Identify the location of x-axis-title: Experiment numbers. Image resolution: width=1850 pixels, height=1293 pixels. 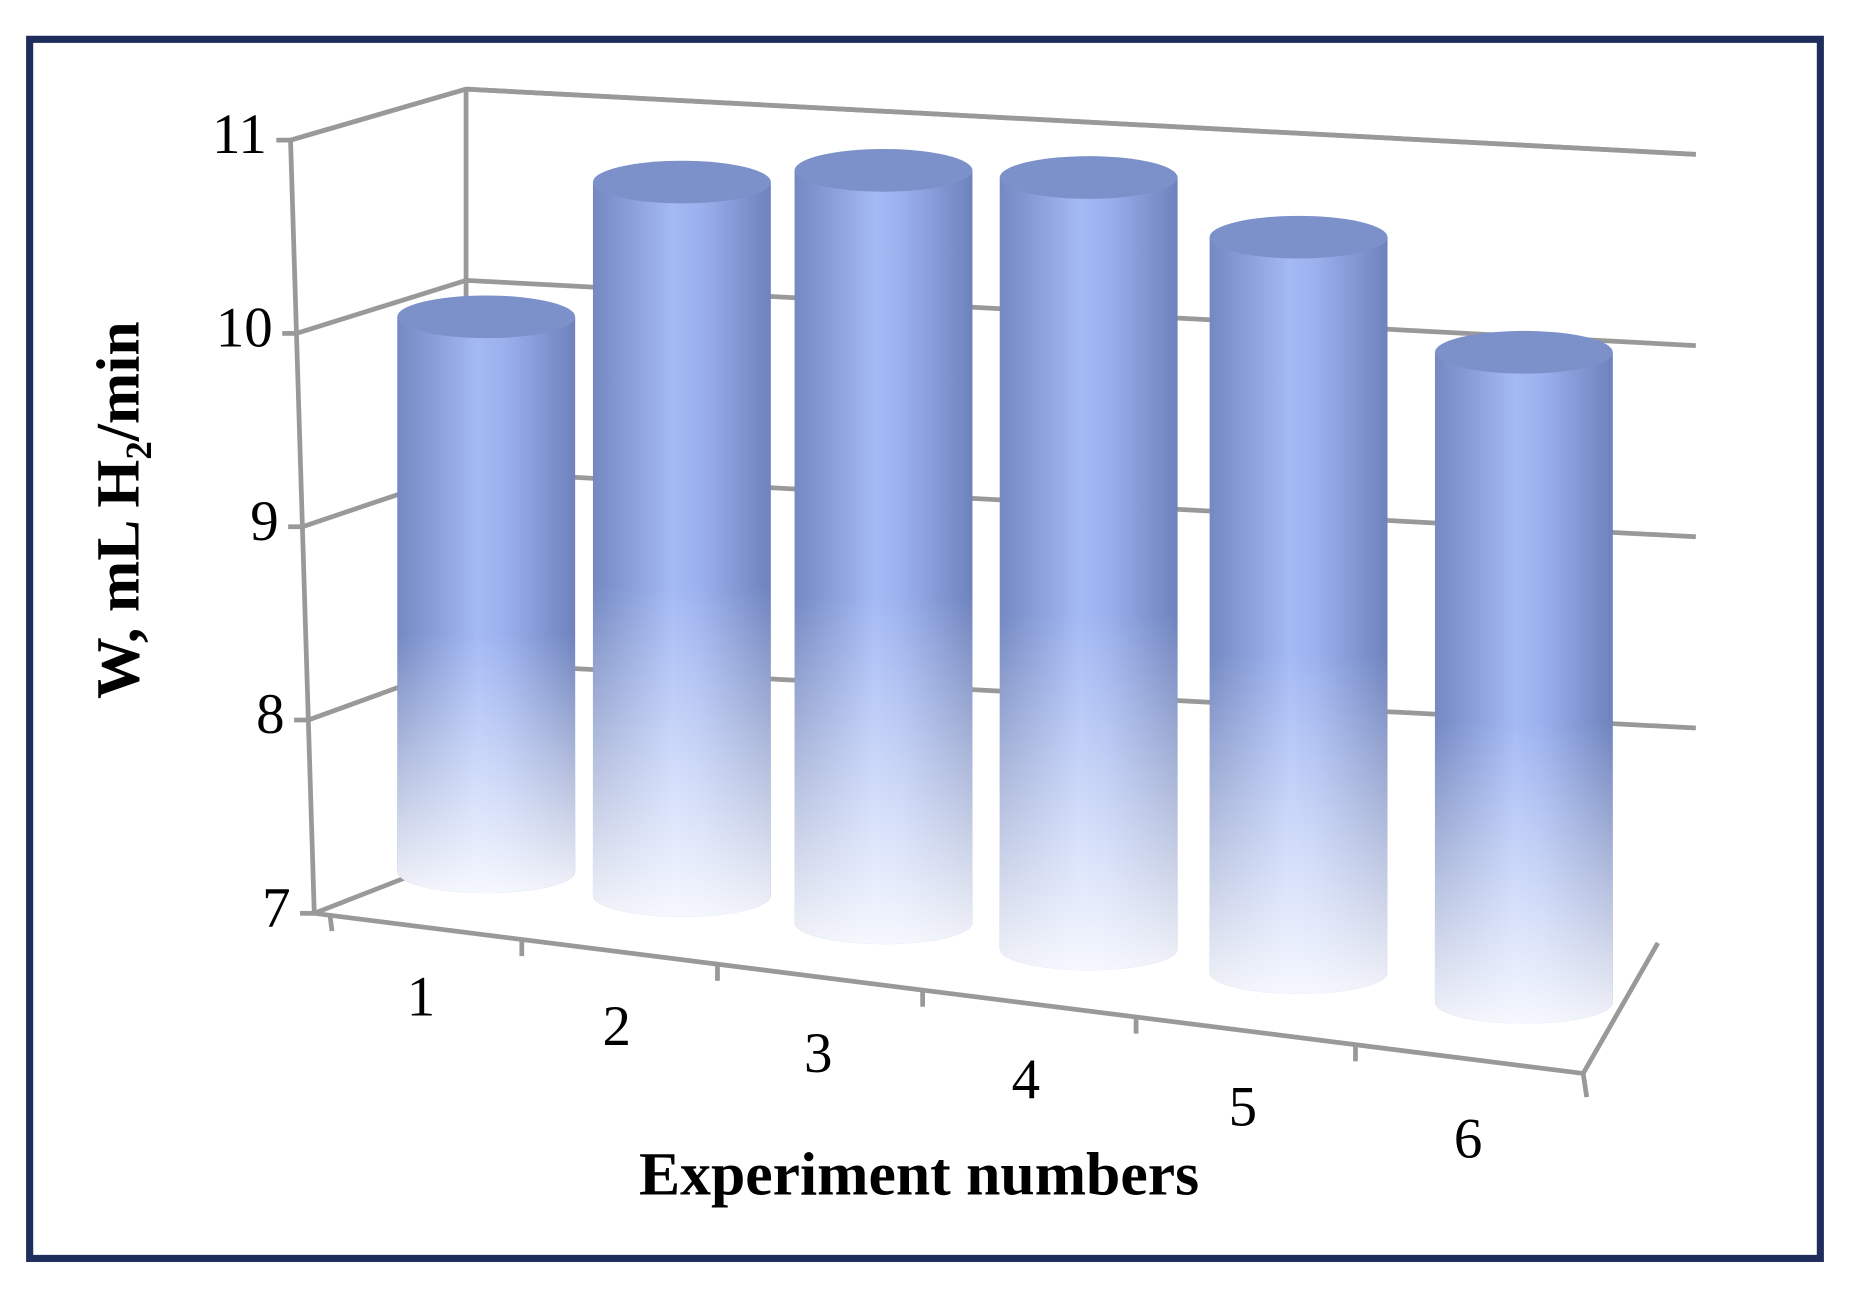
(919, 1174).